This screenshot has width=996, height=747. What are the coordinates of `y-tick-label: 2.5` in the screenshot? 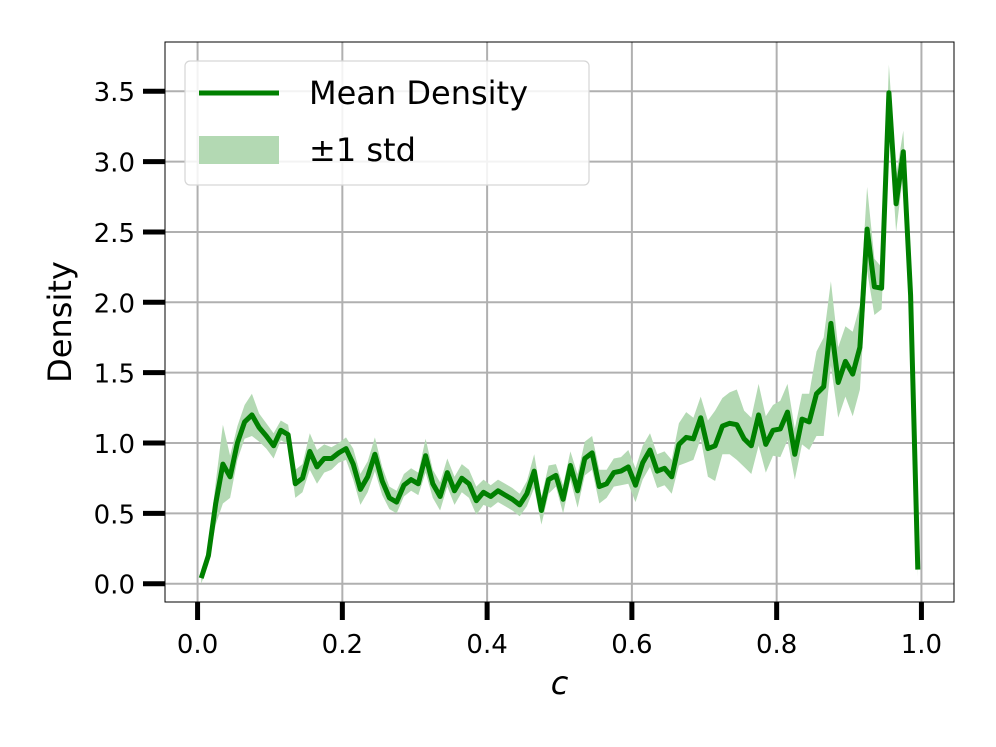 It's located at (114, 234).